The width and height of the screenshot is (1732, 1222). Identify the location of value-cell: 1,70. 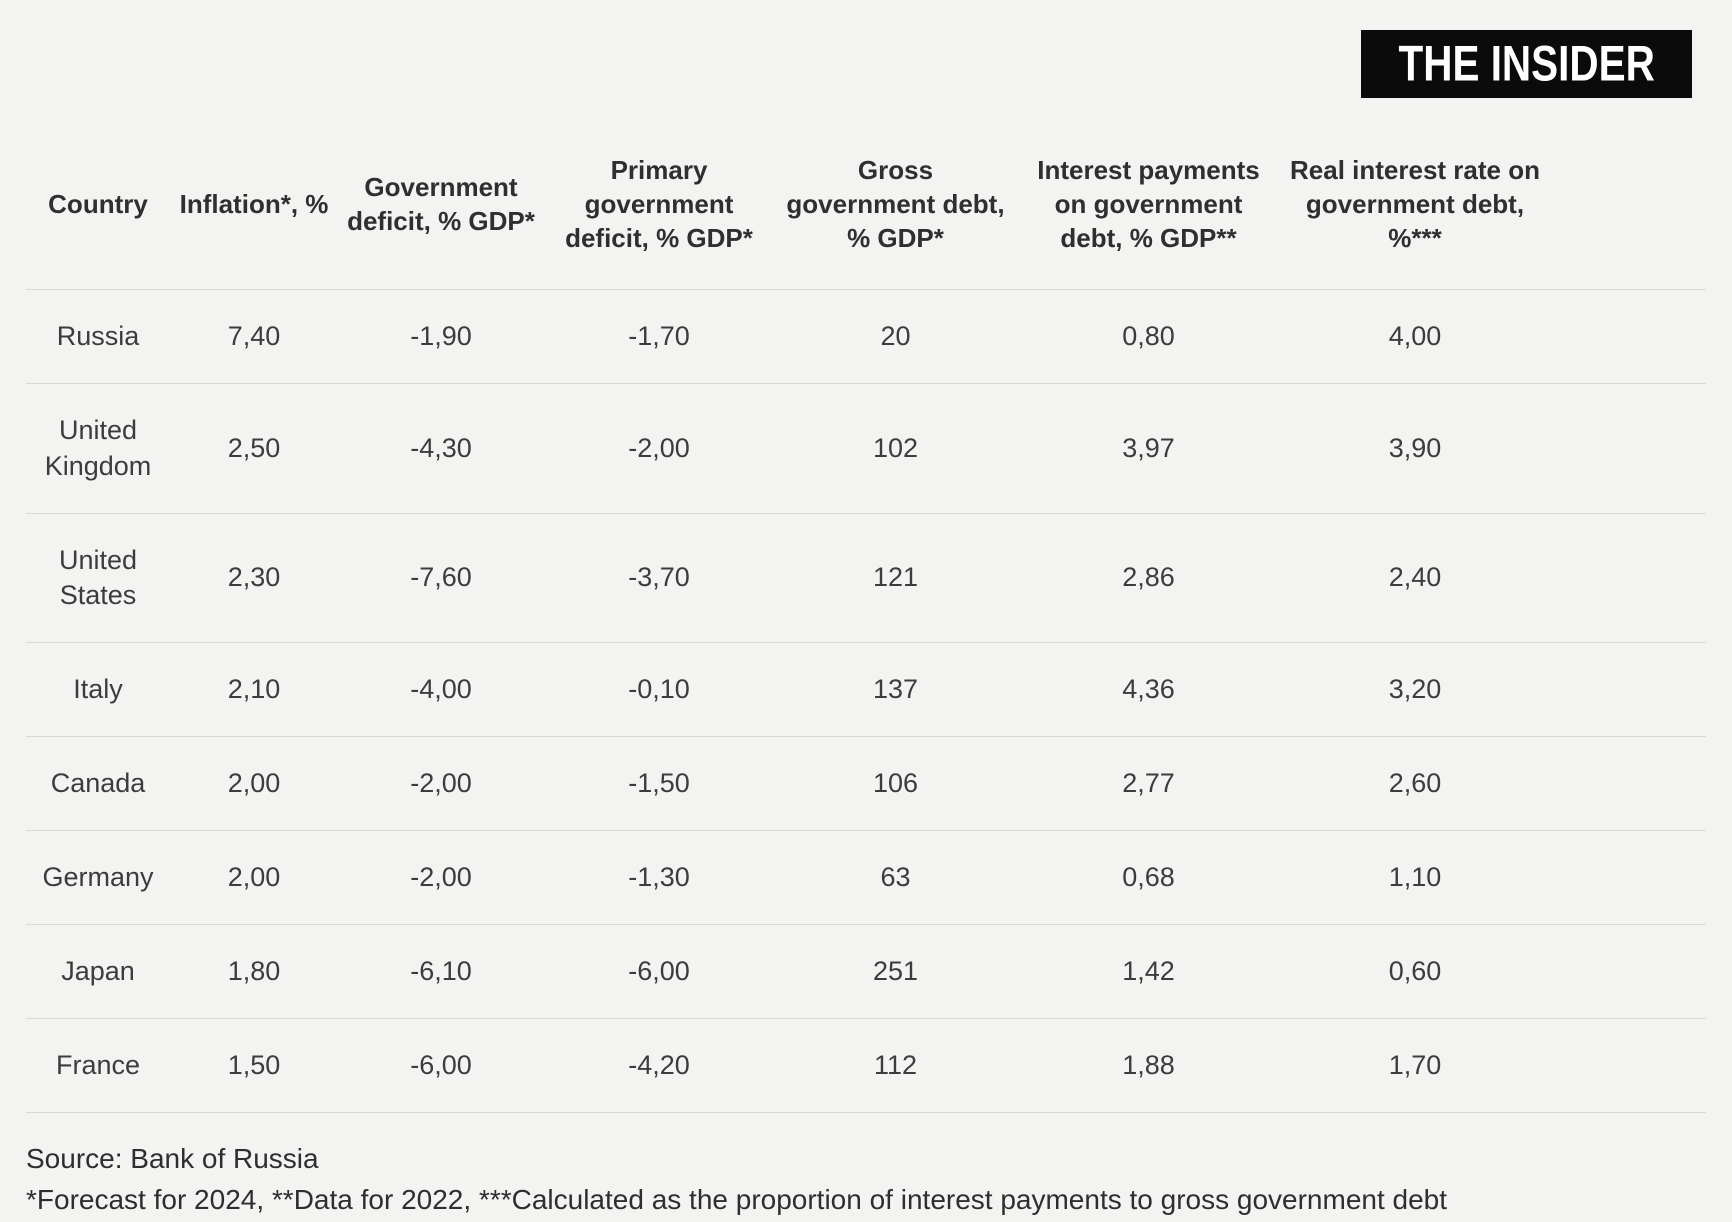
(1415, 1066).